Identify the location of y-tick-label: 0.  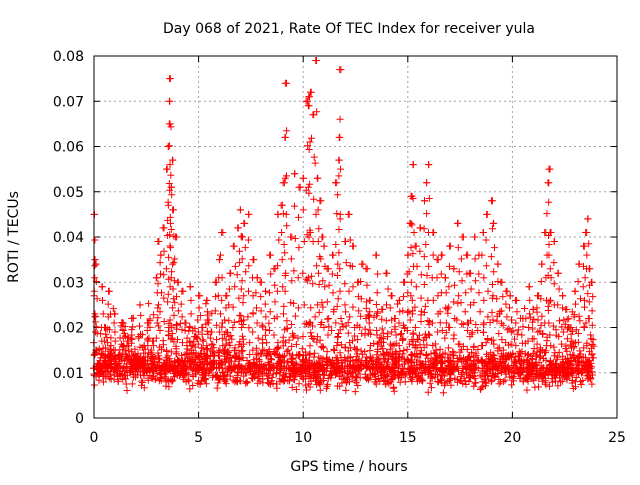
(79, 419).